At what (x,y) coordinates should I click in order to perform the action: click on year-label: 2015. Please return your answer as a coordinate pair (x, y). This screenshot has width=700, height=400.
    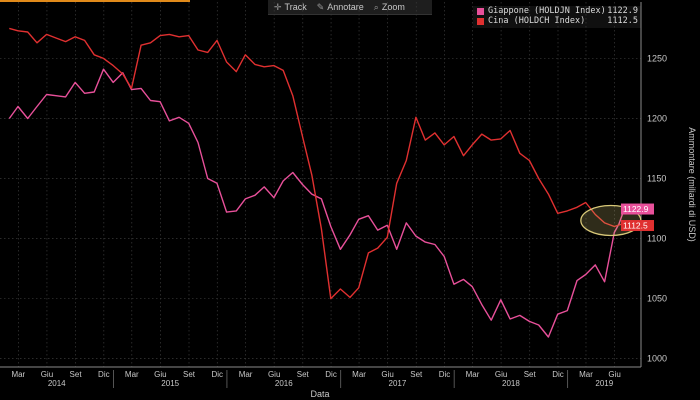
    Looking at the image, I should click on (170, 383).